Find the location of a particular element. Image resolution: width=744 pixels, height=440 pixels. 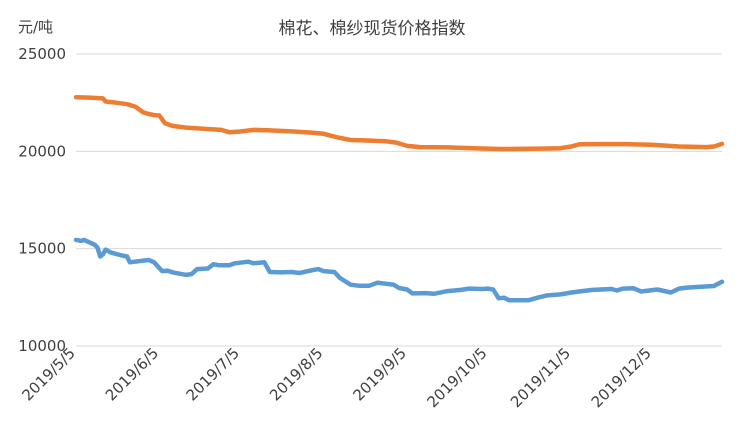

chart-title: 棉花、棉纱现货价格指数 is located at coordinates (372, 29).